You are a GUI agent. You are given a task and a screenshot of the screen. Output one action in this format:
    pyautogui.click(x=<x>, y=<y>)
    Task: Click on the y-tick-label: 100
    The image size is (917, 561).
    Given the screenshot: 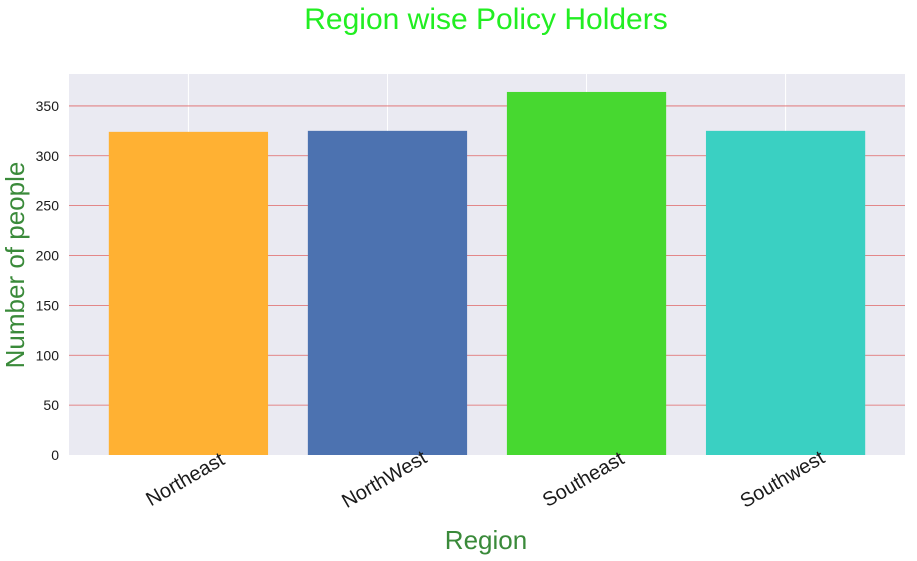 What is the action you would take?
    pyautogui.click(x=48, y=355)
    